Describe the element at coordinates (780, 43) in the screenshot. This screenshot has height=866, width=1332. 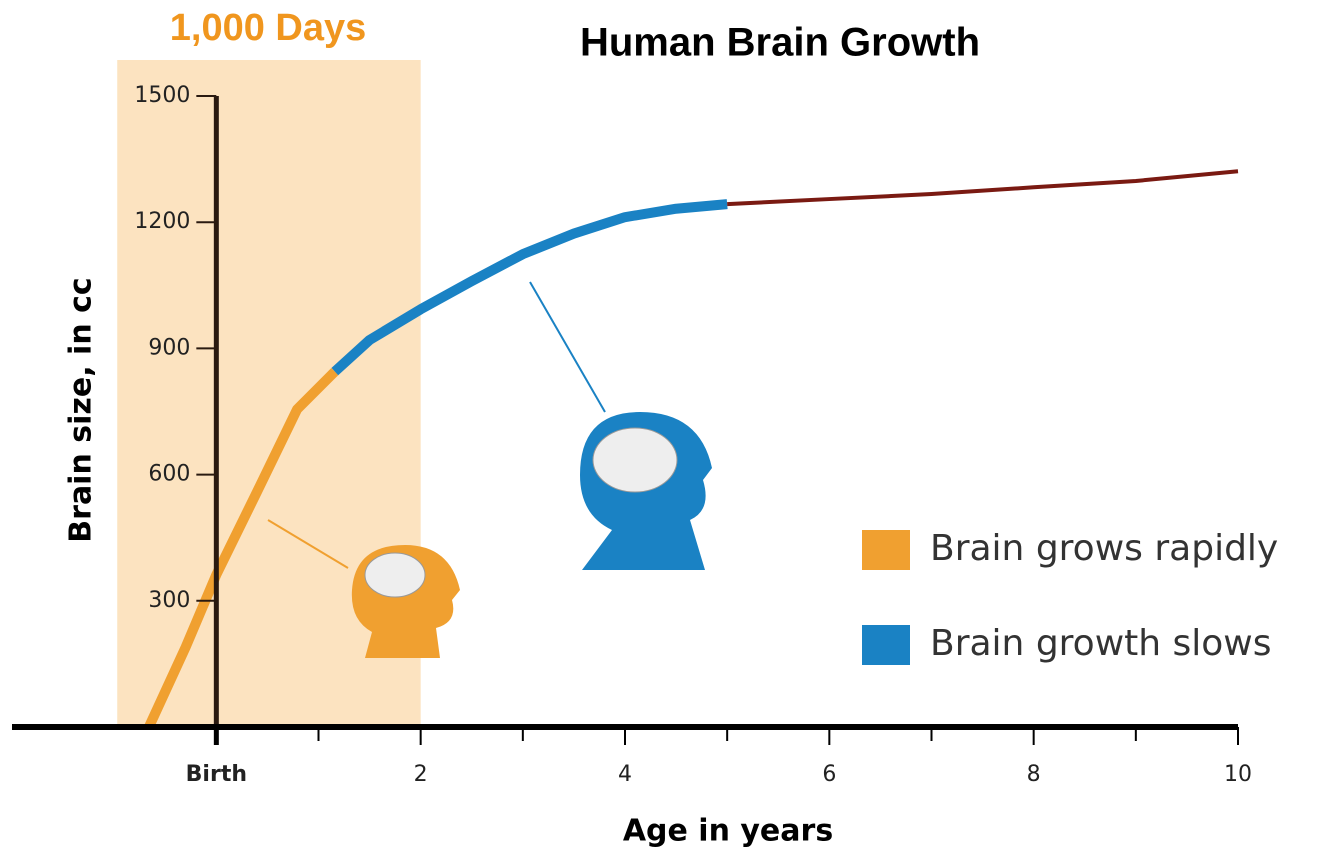
I see `chart-title: Human Brain Growth` at that location.